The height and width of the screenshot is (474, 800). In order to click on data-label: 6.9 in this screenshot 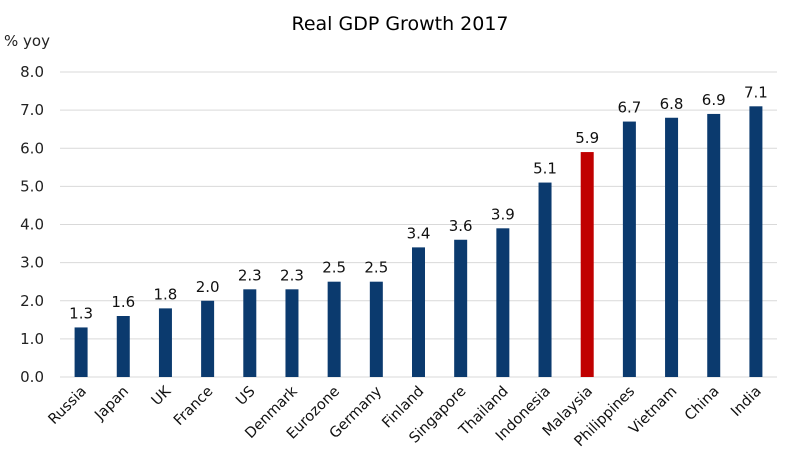, I will do `click(714, 100)`.